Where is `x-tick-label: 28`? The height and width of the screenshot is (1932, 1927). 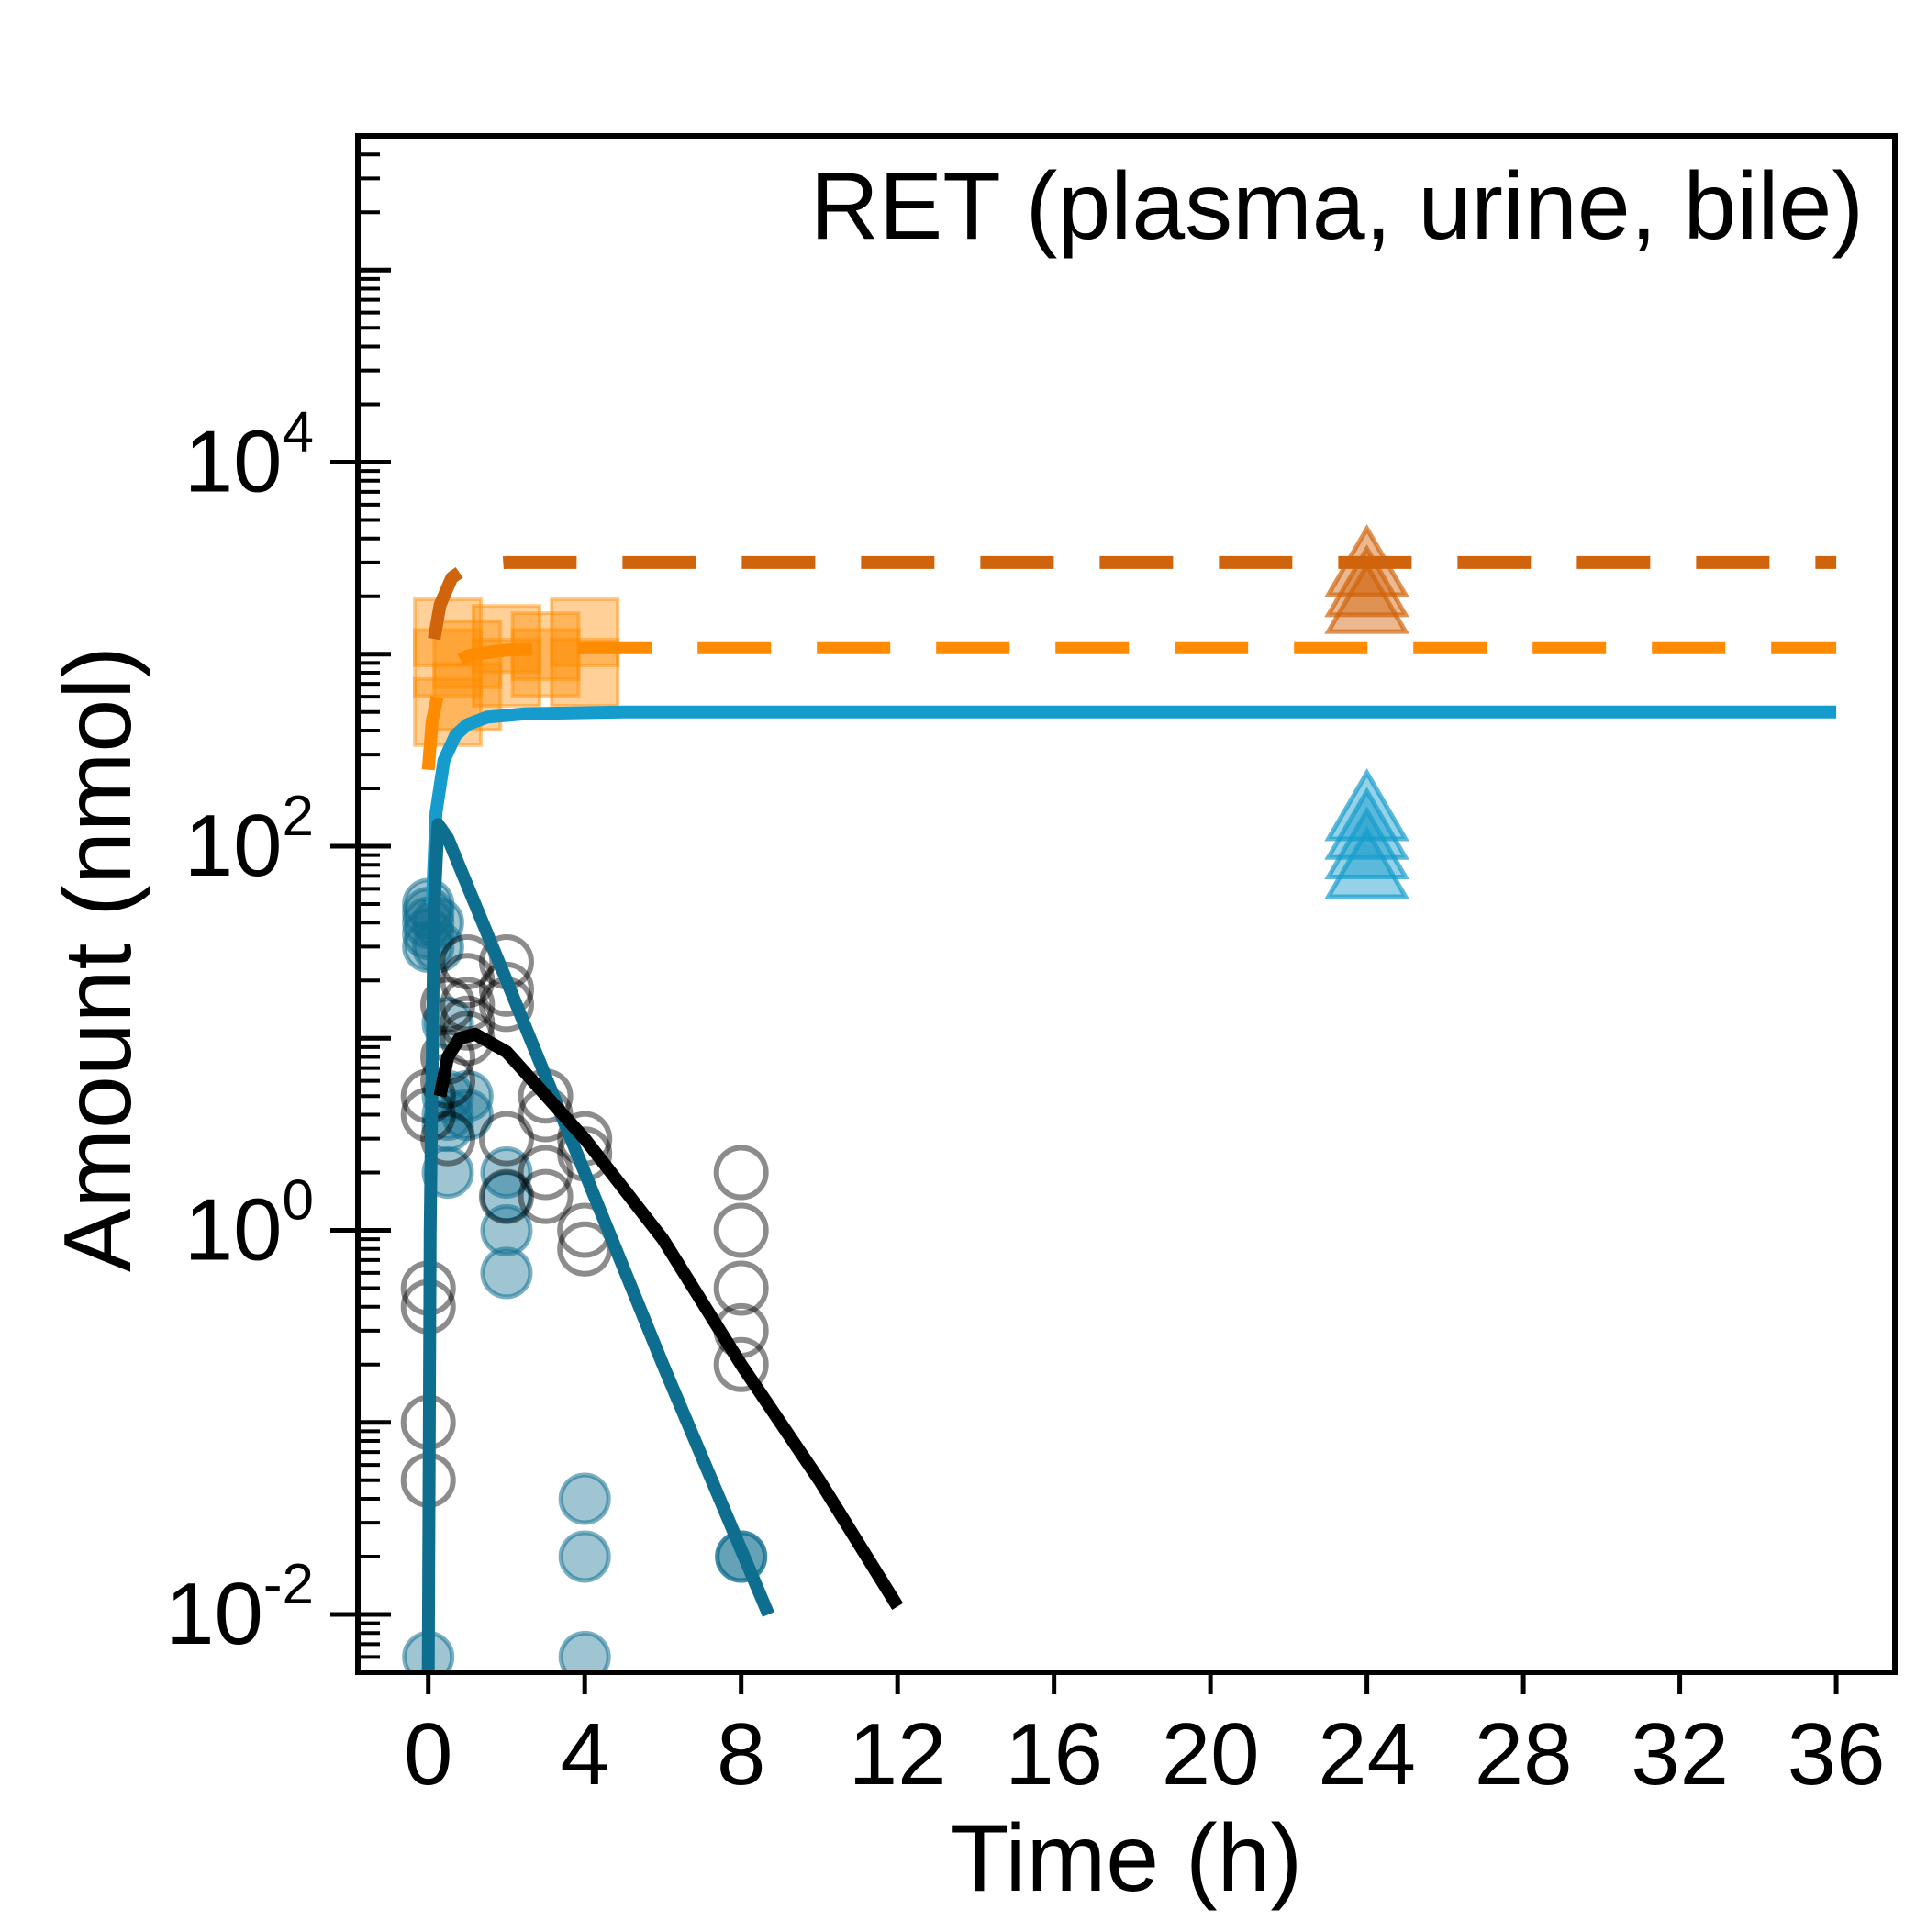 x-tick-label: 28 is located at coordinates (1524, 1754).